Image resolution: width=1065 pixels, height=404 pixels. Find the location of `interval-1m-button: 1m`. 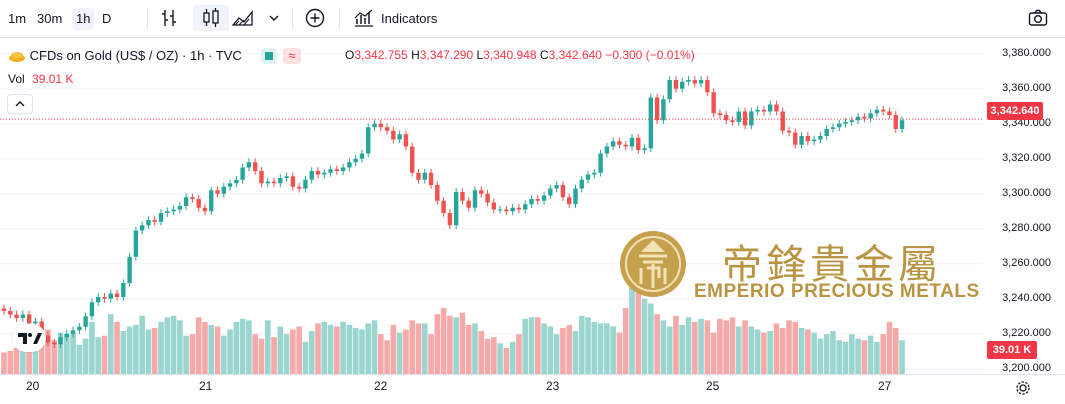

interval-1m-button: 1m is located at coordinates (17, 18).